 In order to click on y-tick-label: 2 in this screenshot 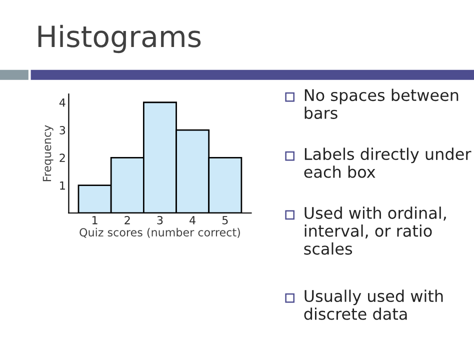, I will do `click(62, 158)`.